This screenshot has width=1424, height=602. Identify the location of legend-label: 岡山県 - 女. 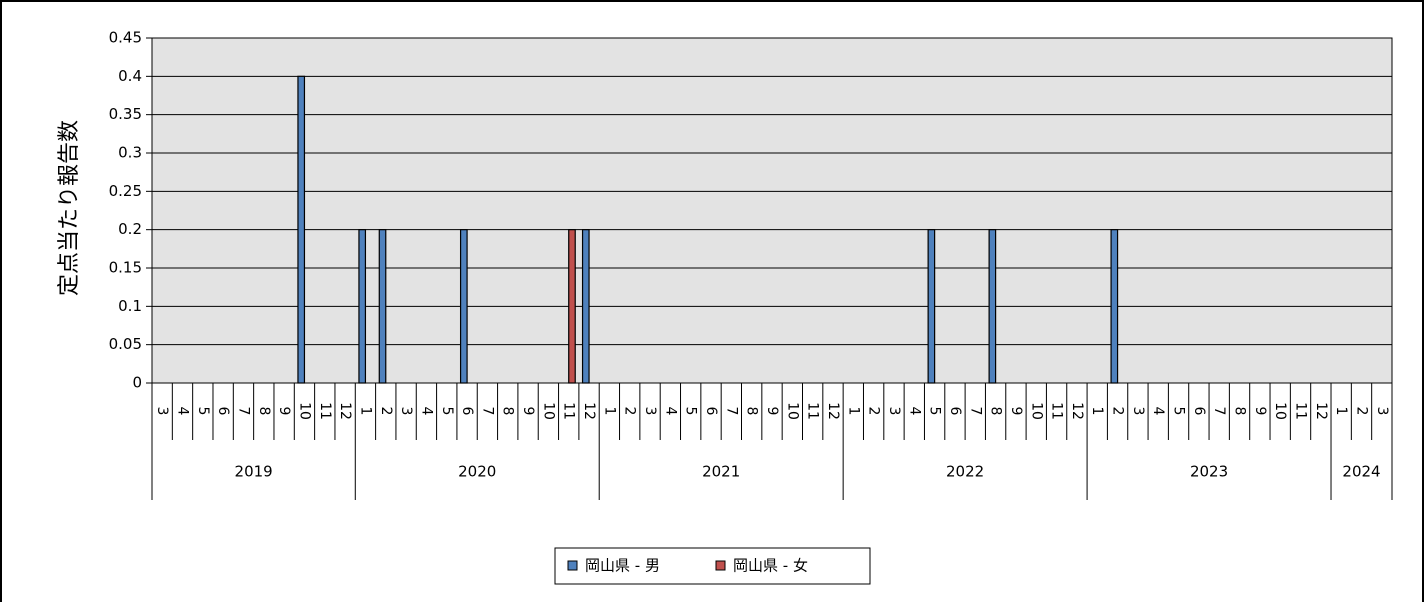
(770, 566).